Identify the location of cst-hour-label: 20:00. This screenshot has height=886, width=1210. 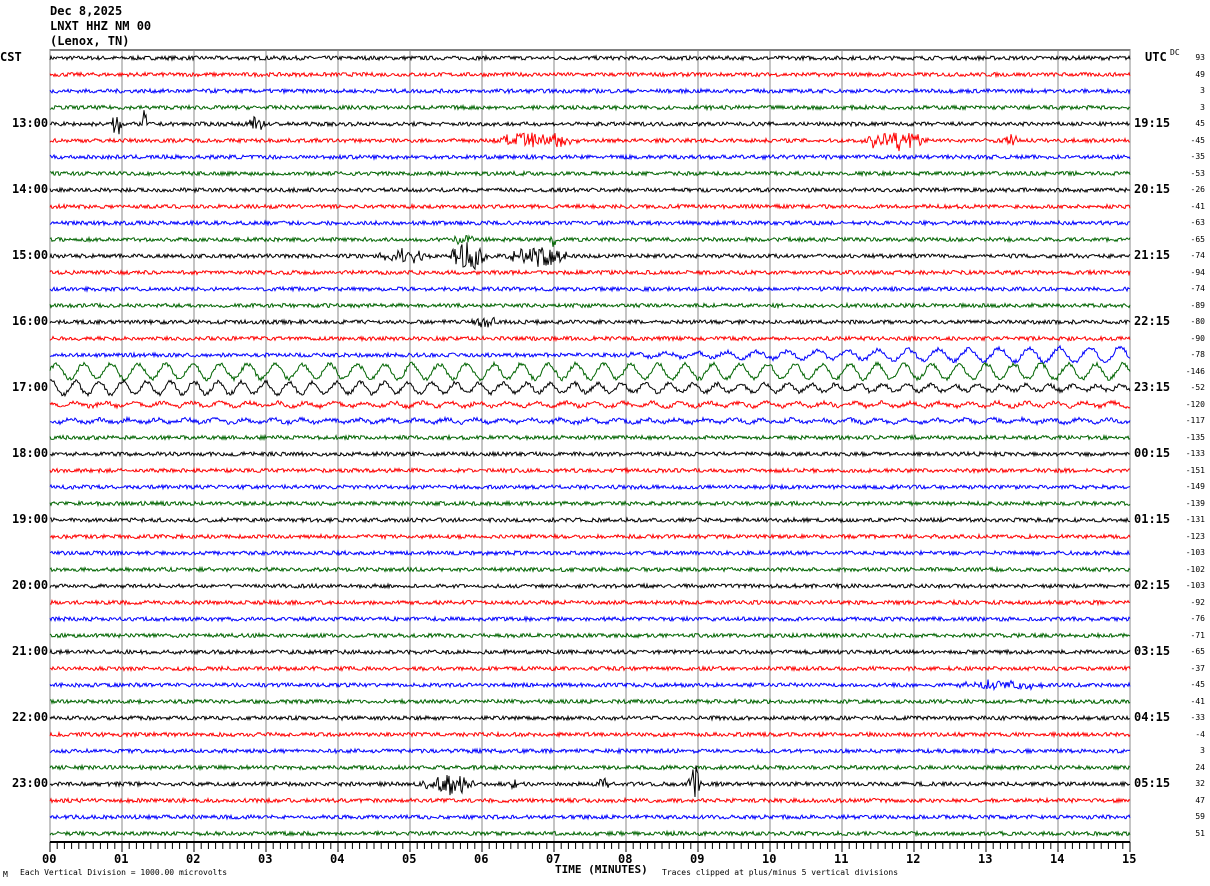
(30, 585).